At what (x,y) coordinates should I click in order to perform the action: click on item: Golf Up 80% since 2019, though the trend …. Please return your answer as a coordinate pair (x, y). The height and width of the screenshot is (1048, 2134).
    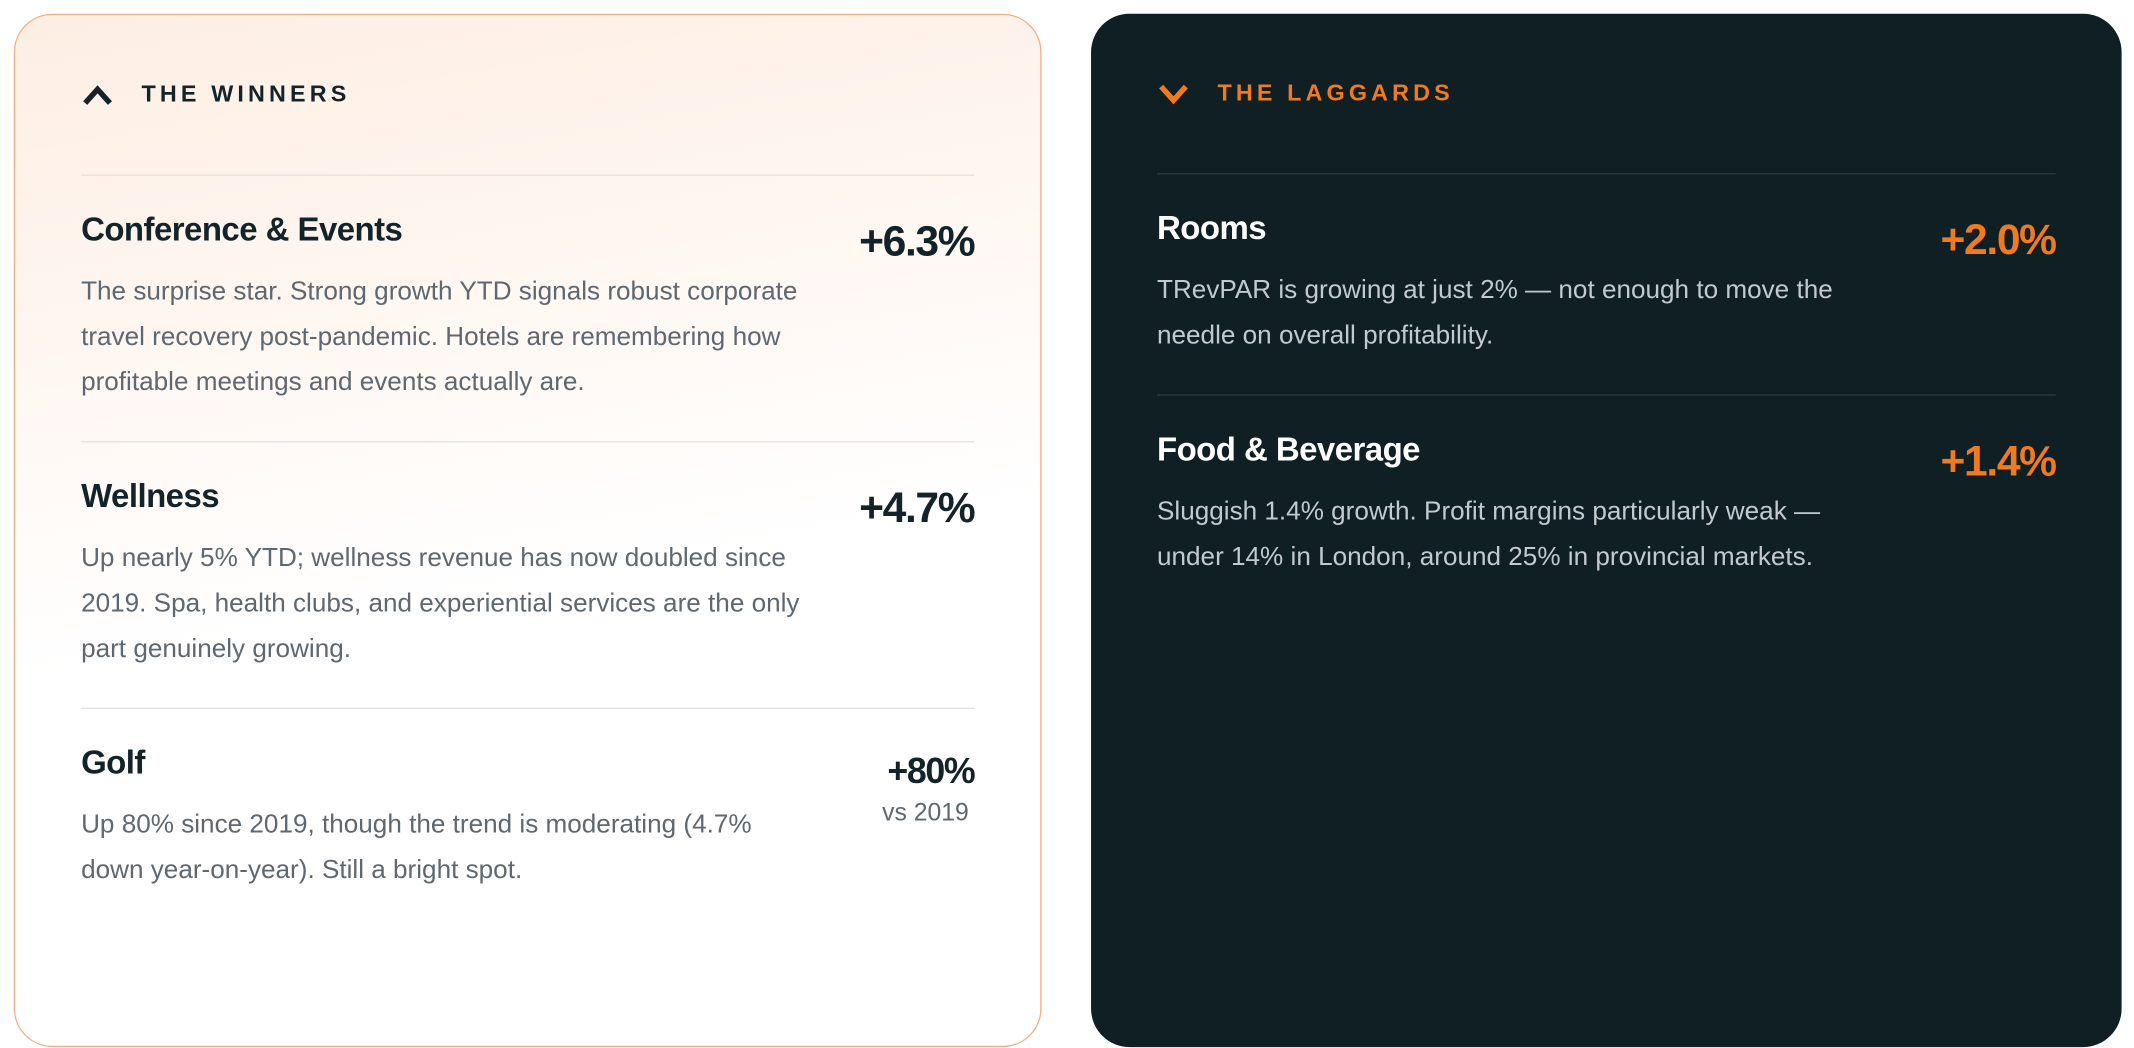
    Looking at the image, I should click on (528, 819).